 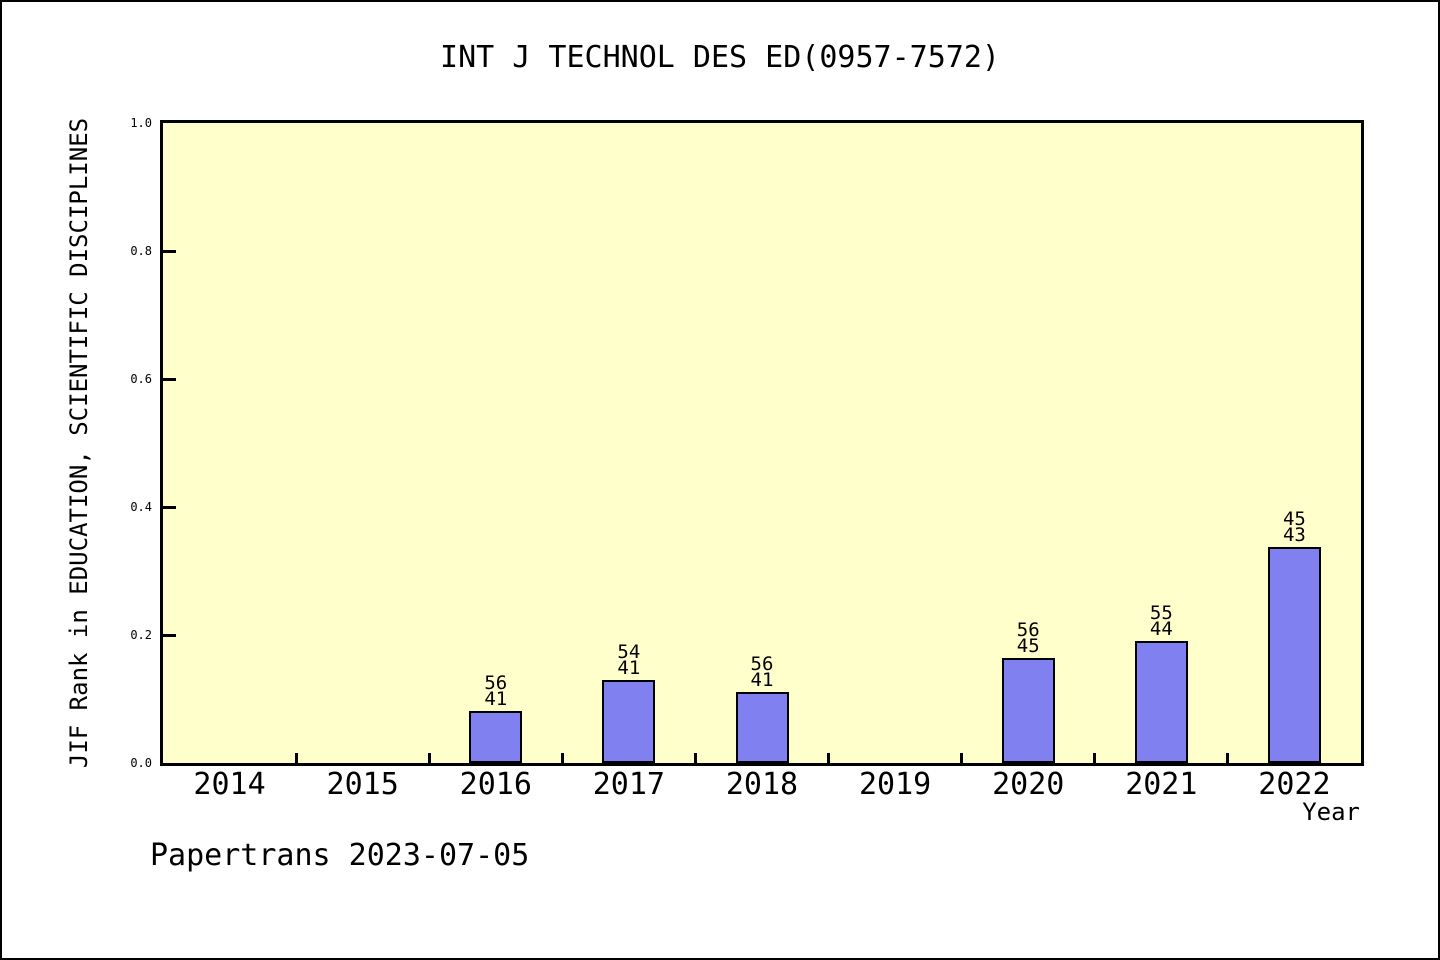 What do you see at coordinates (629, 660) in the screenshot?
I see `bar-value-label-2017: 54 41` at bounding box center [629, 660].